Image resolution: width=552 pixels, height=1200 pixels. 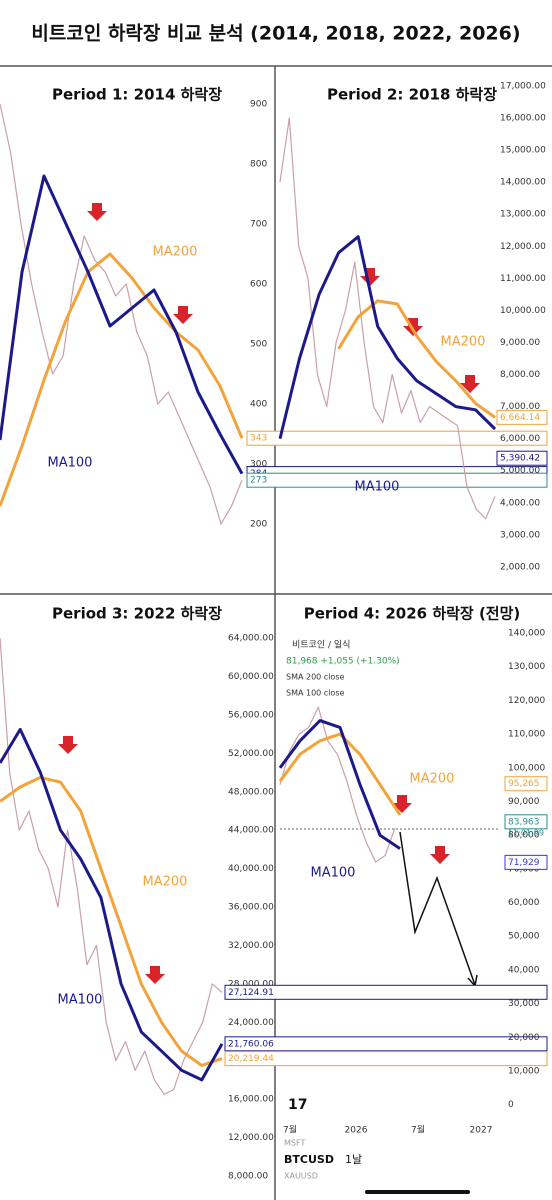 I want to click on chart-title: Period 2: 2018 하락장, so click(x=412, y=95).